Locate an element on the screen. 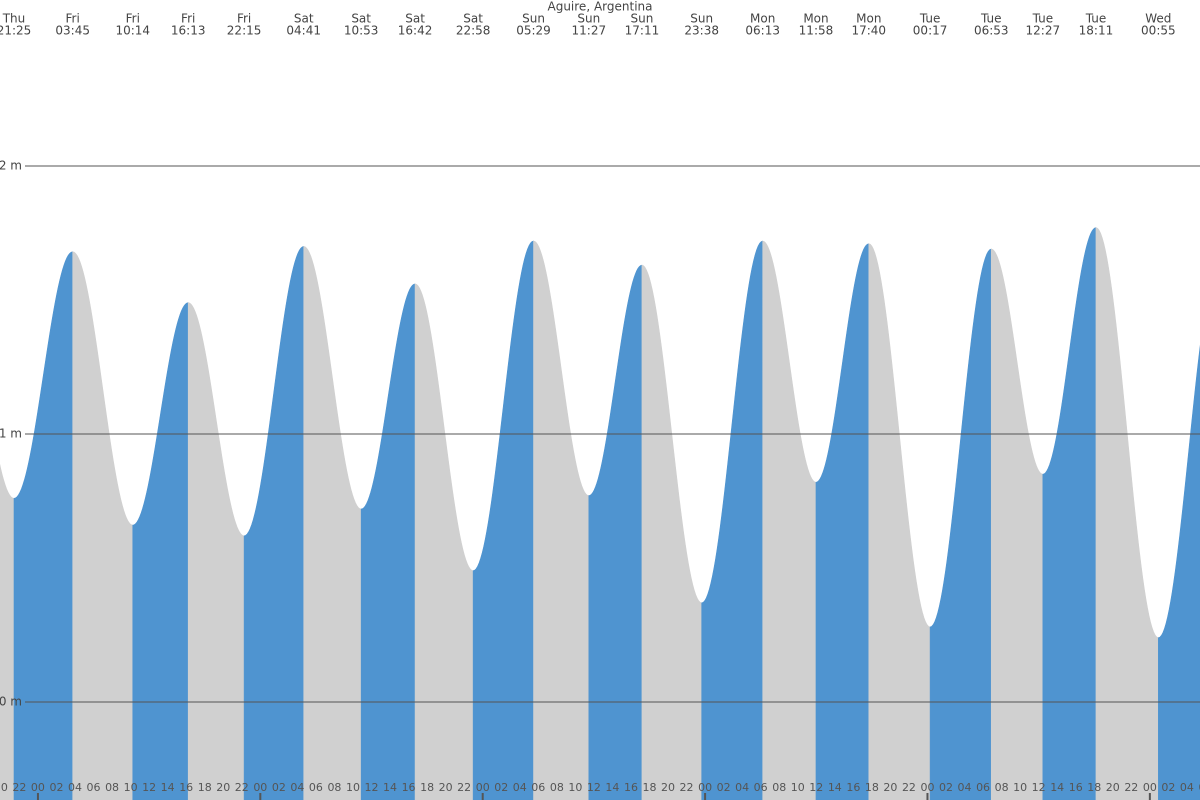 The width and height of the screenshot is (1200, 800). extreme-time: 06:53 is located at coordinates (991, 31).